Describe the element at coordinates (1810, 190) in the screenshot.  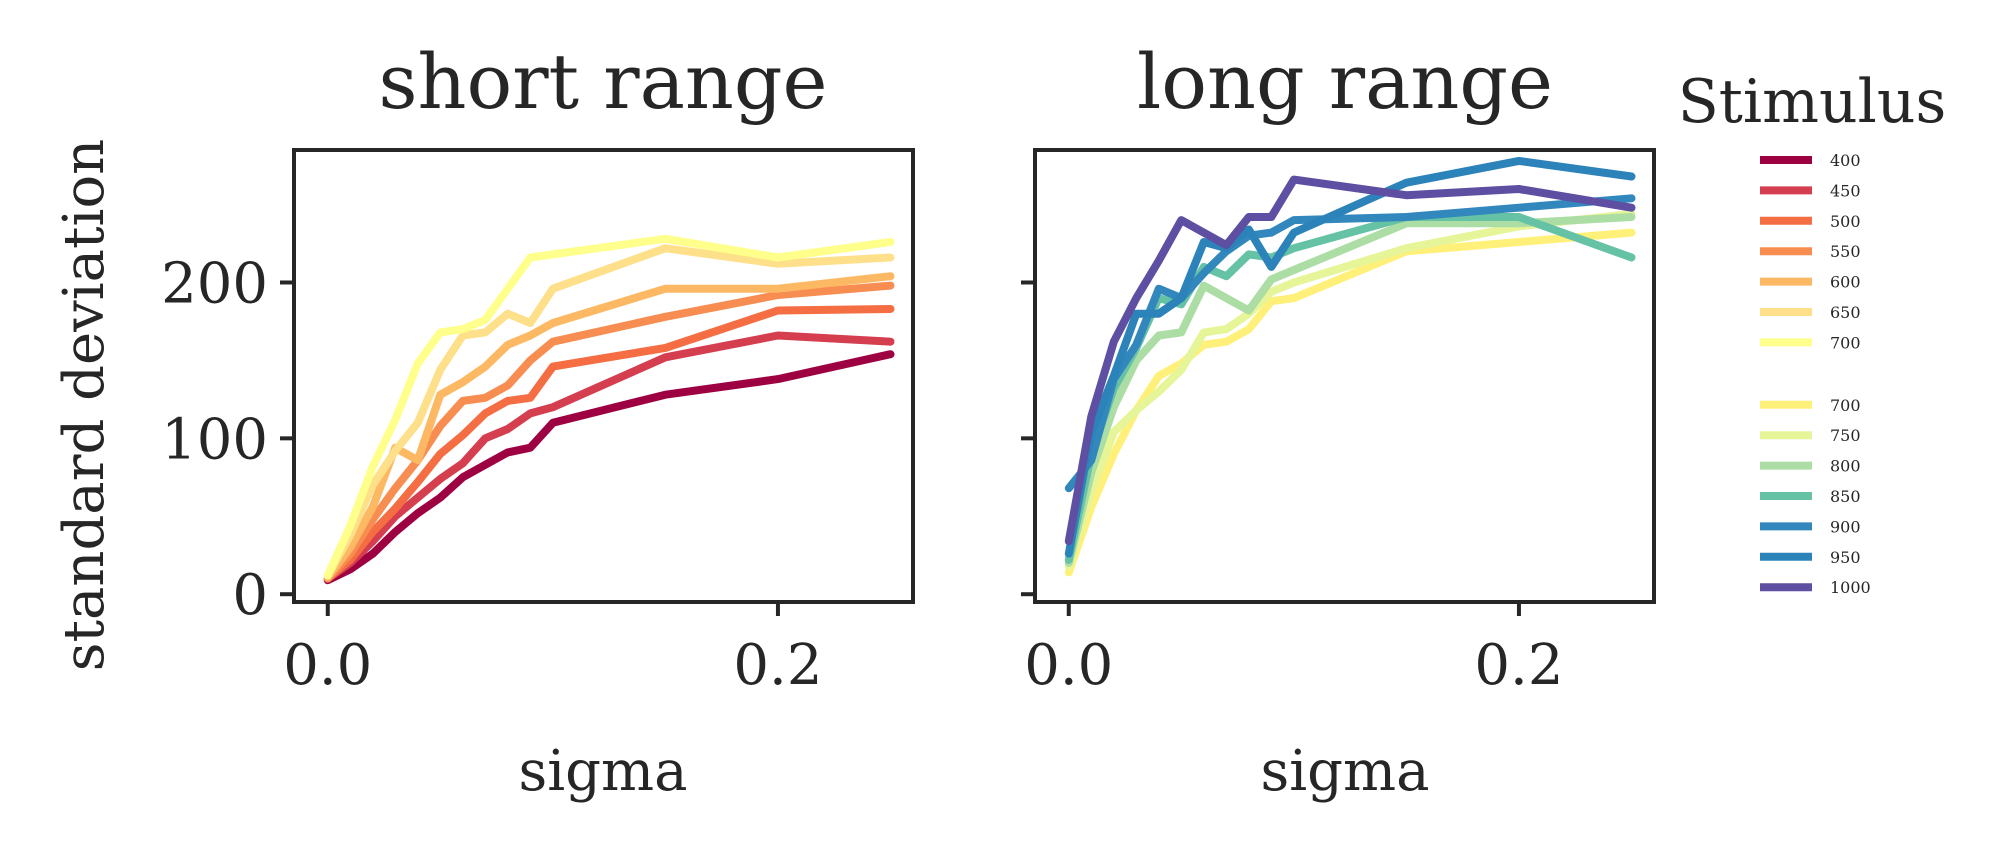
I see `legend-item: 450` at that location.